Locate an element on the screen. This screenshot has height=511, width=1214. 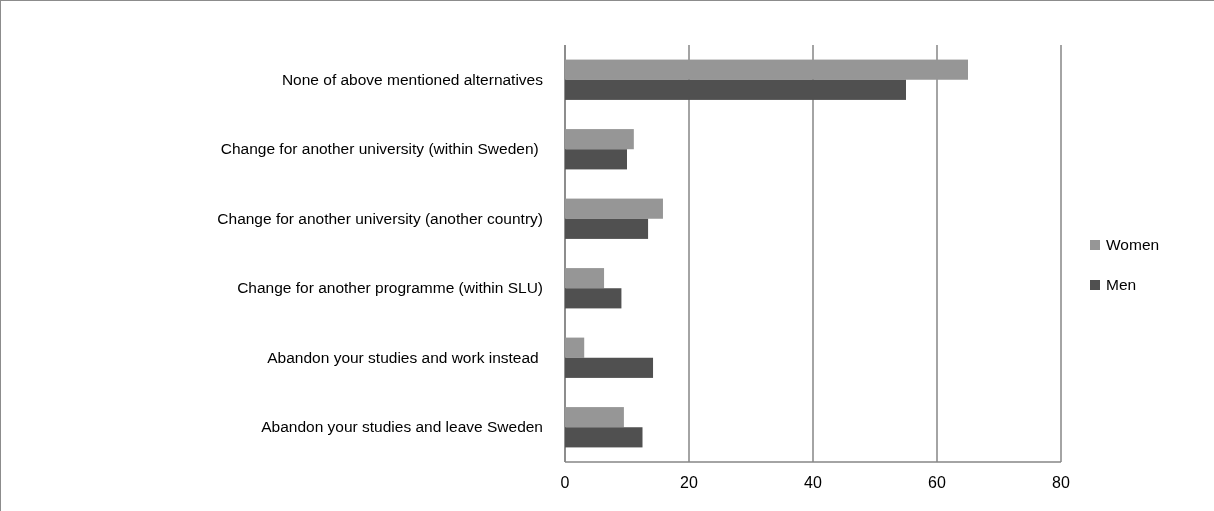
x-tick-label: 60 is located at coordinates (937, 482).